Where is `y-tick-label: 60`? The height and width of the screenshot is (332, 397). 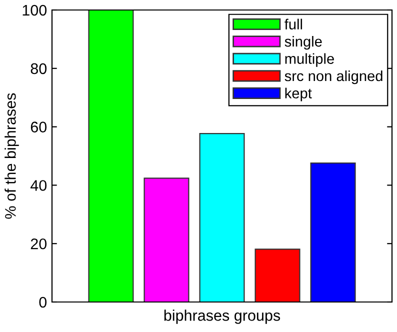 y-tick-label: 60 is located at coordinates (38, 127).